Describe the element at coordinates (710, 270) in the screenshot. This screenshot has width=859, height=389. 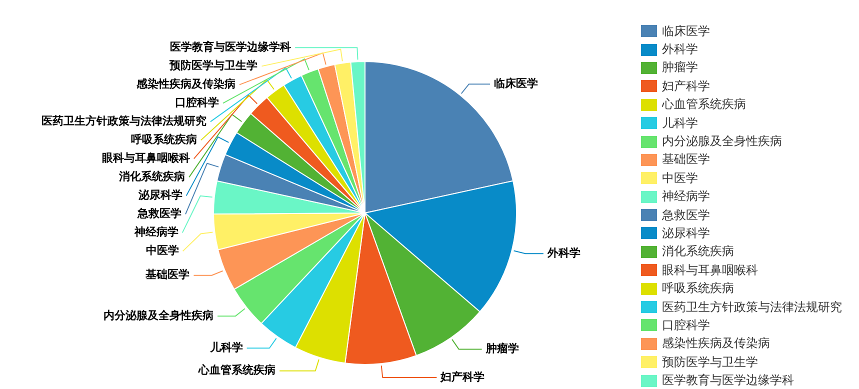
I see `legend-label: 眼科与耳鼻咽喉科` at that location.